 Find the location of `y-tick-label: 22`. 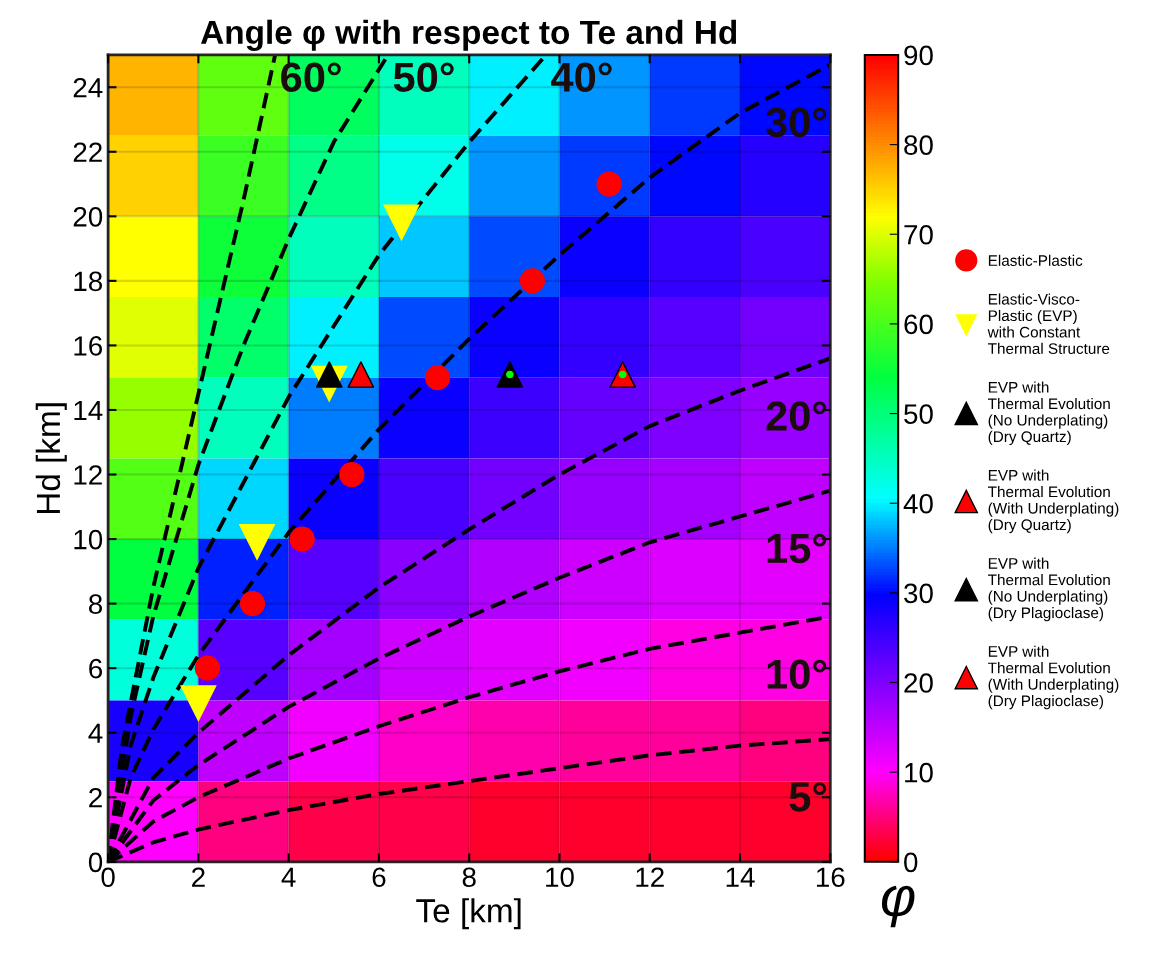

y-tick-label: 22 is located at coordinates (87, 152).